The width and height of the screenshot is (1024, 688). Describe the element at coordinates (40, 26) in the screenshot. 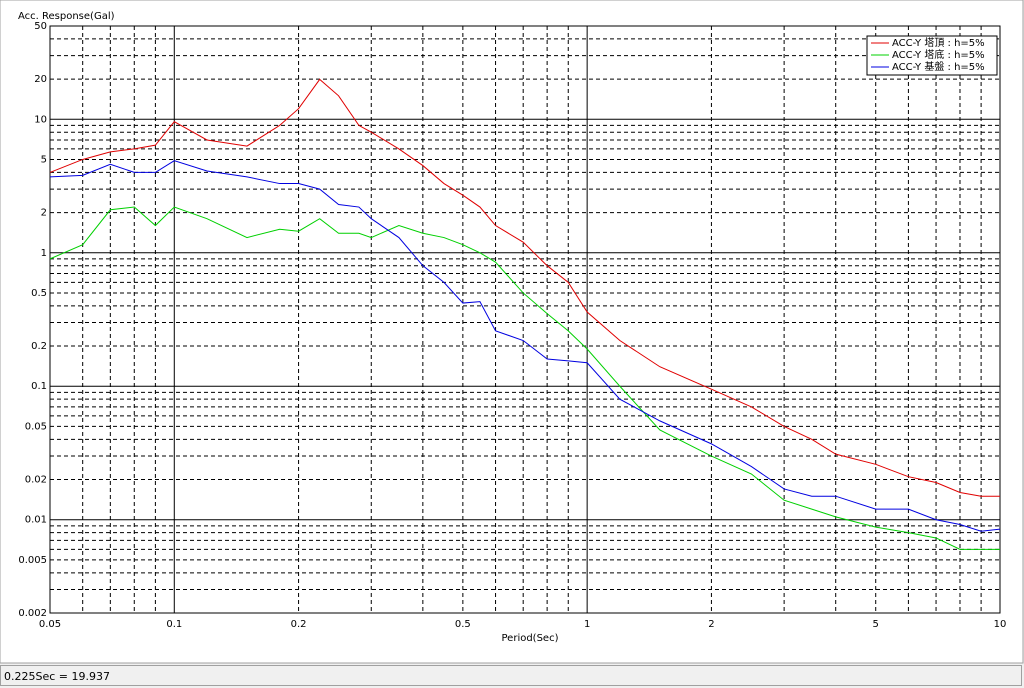

I see `y-tick-label: 50` at that location.